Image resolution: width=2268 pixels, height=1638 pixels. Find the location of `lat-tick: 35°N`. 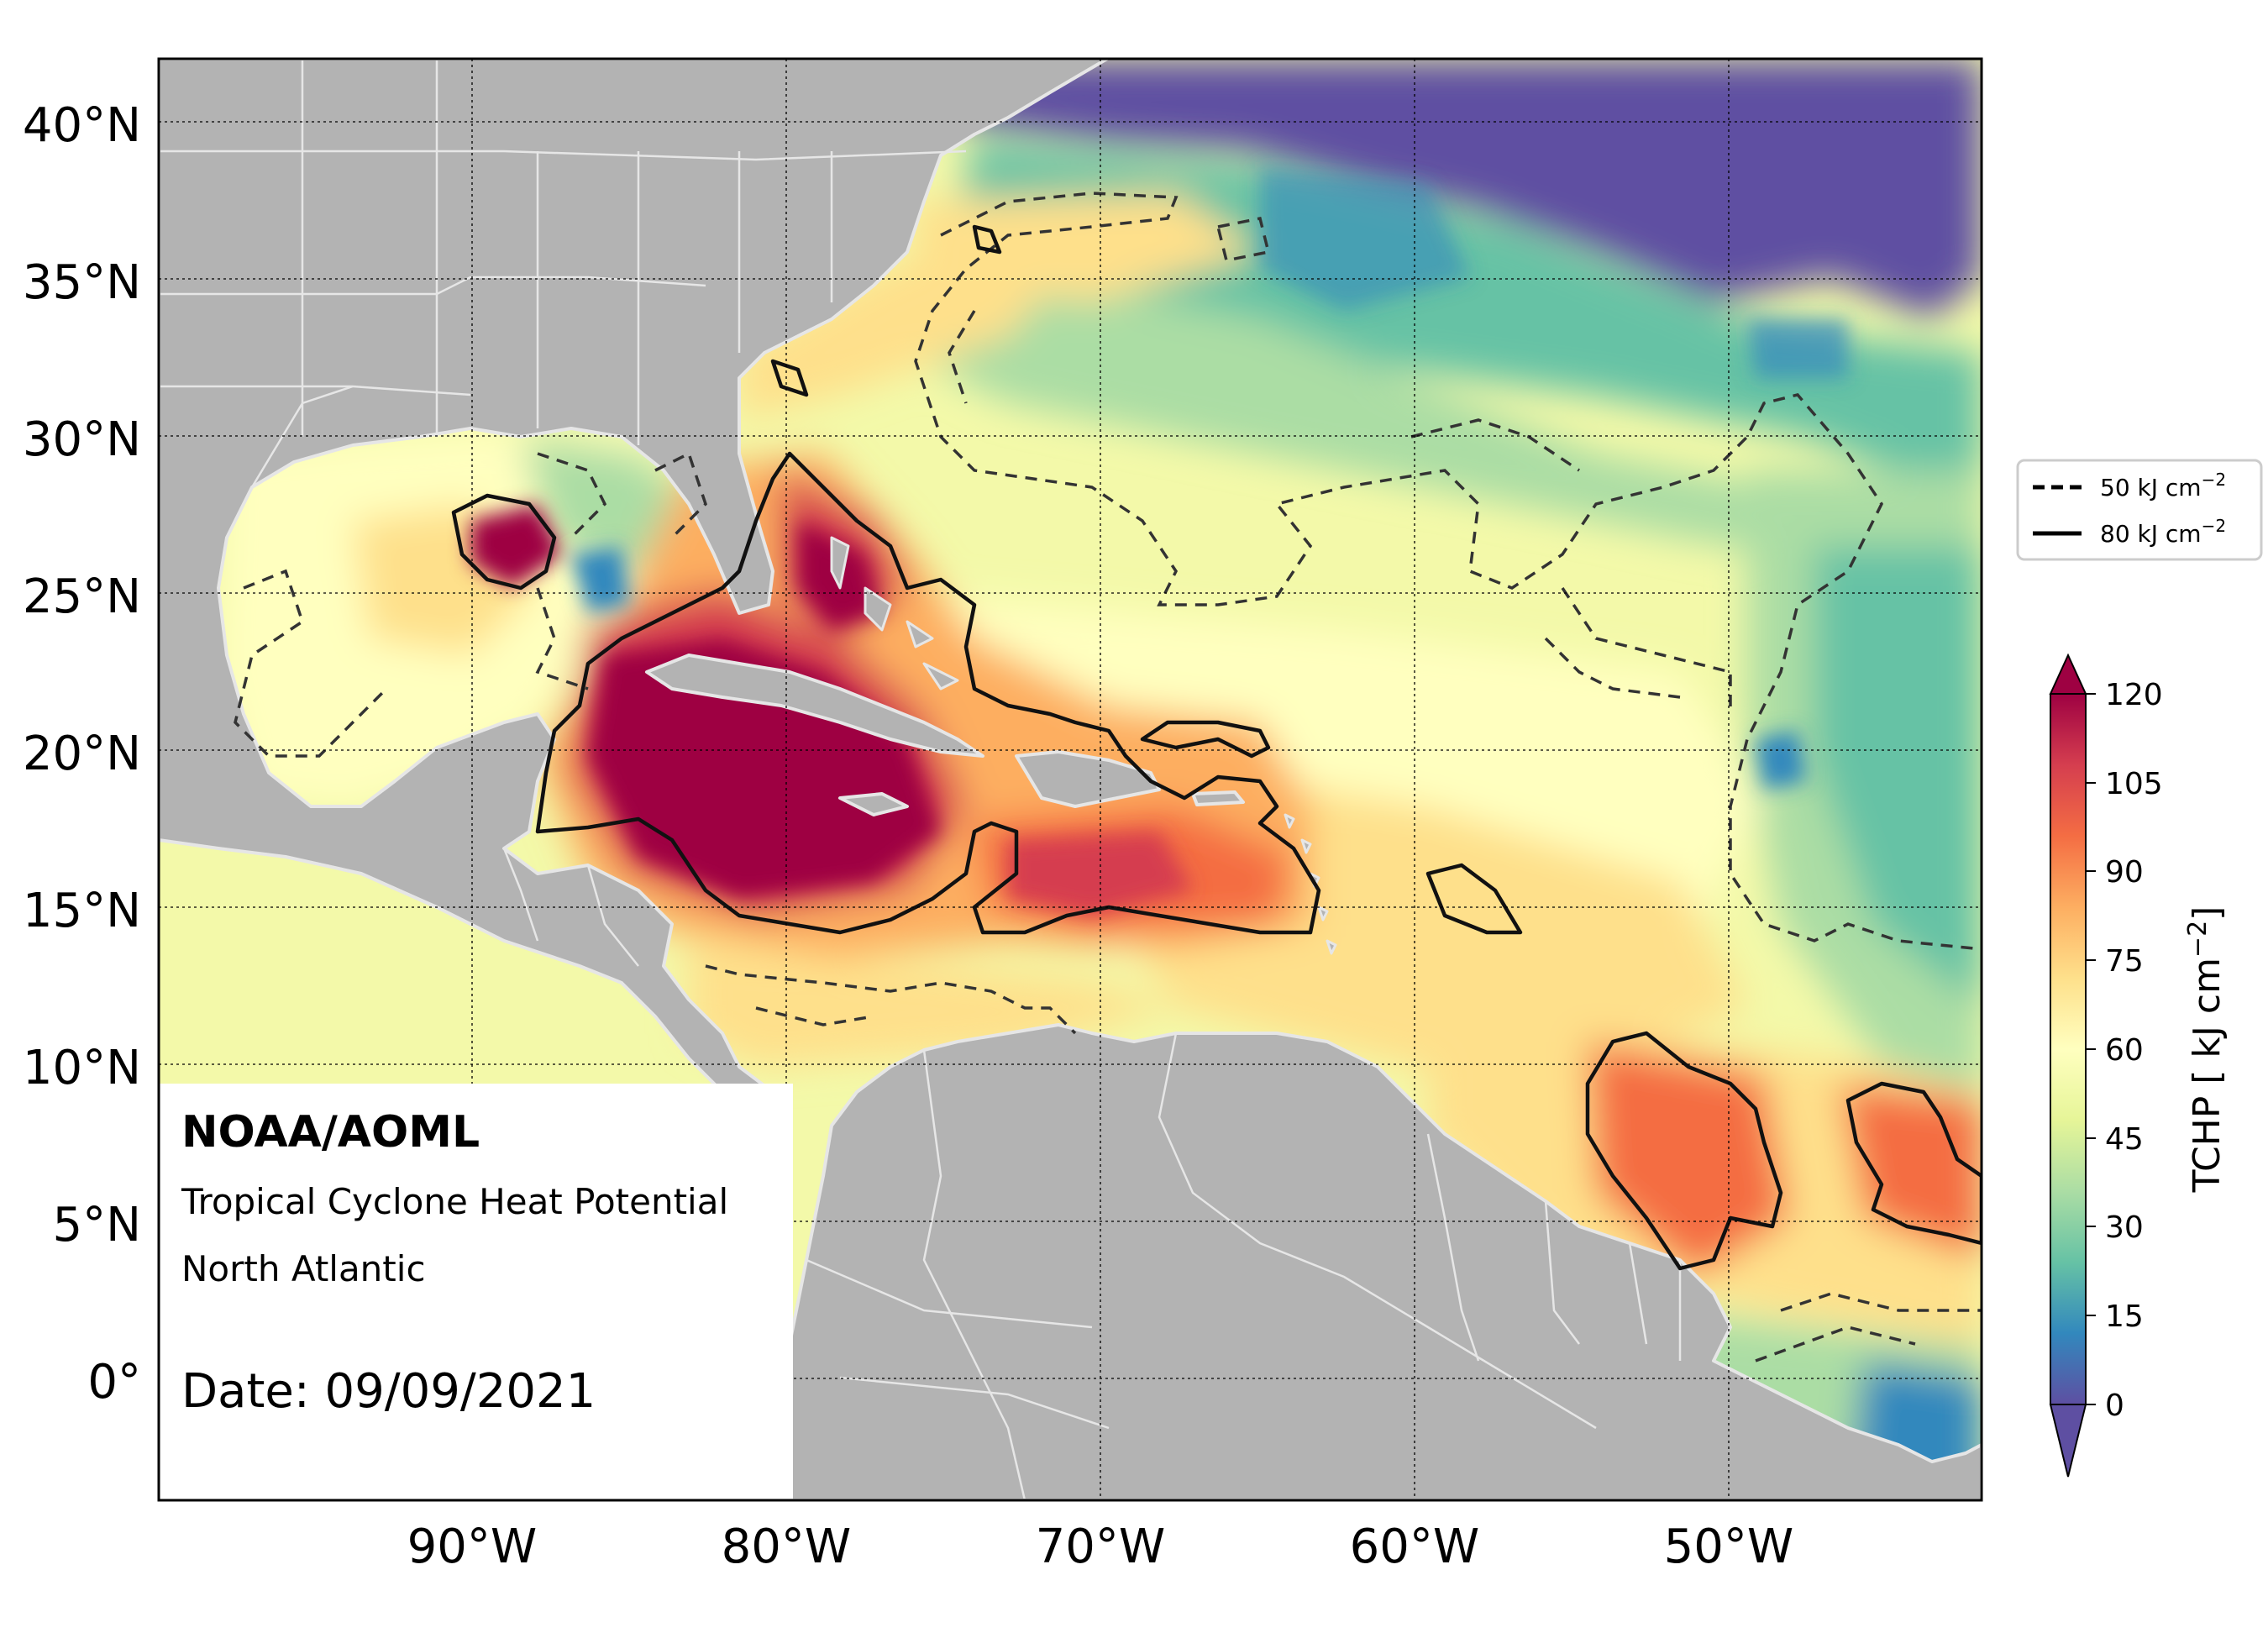

lat-tick: 35°N is located at coordinates (82, 282).